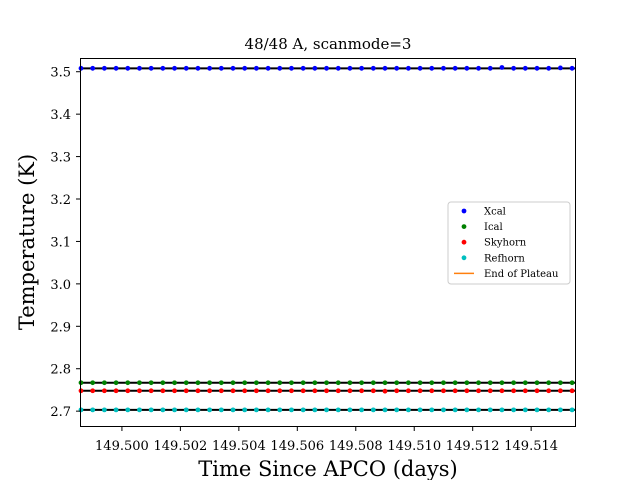 The height and width of the screenshot is (480, 640). Describe the element at coordinates (327, 468) in the screenshot. I see `x-axis-label: Time Since APCO (days)` at that location.